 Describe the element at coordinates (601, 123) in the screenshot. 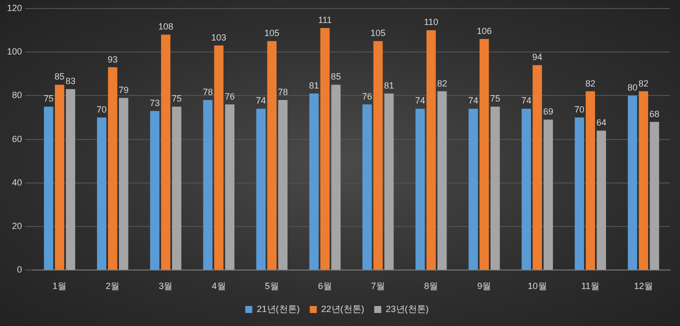

I see `data-label: 64` at that location.